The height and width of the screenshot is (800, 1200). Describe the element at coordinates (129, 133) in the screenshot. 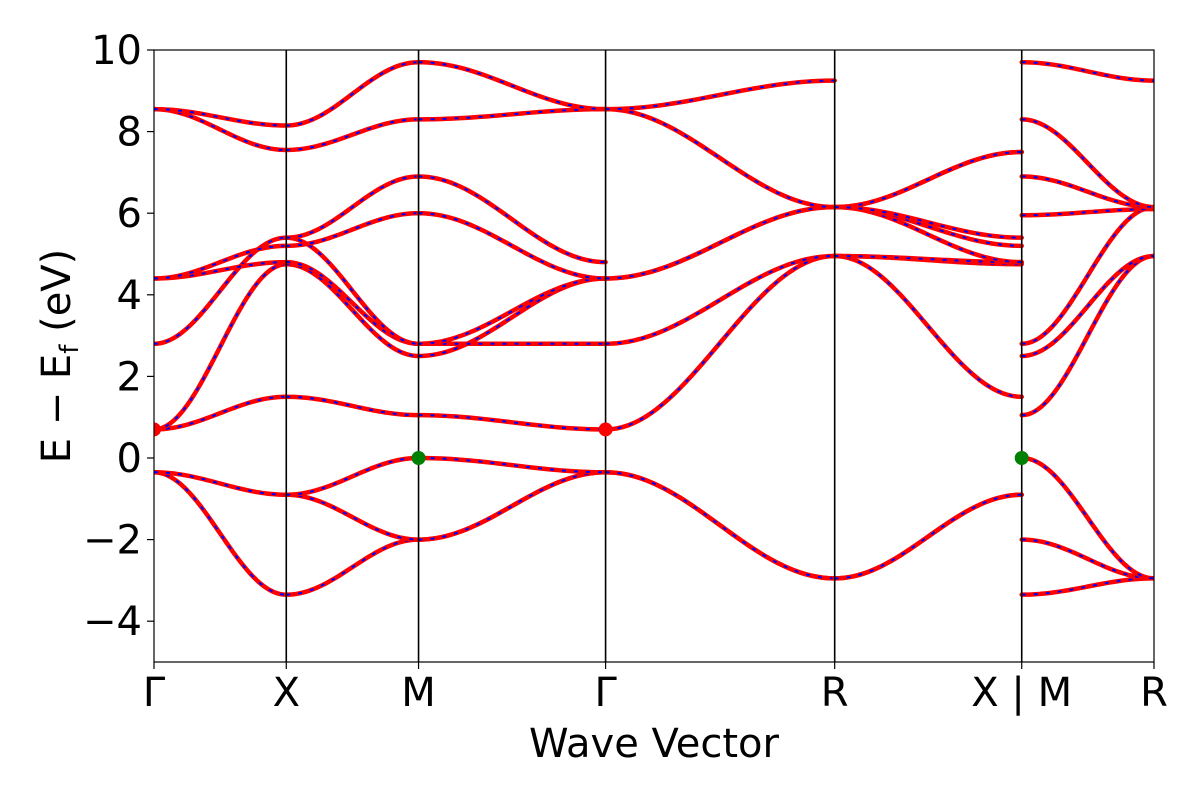

I see `y-tick-label-6: 8` at that location.